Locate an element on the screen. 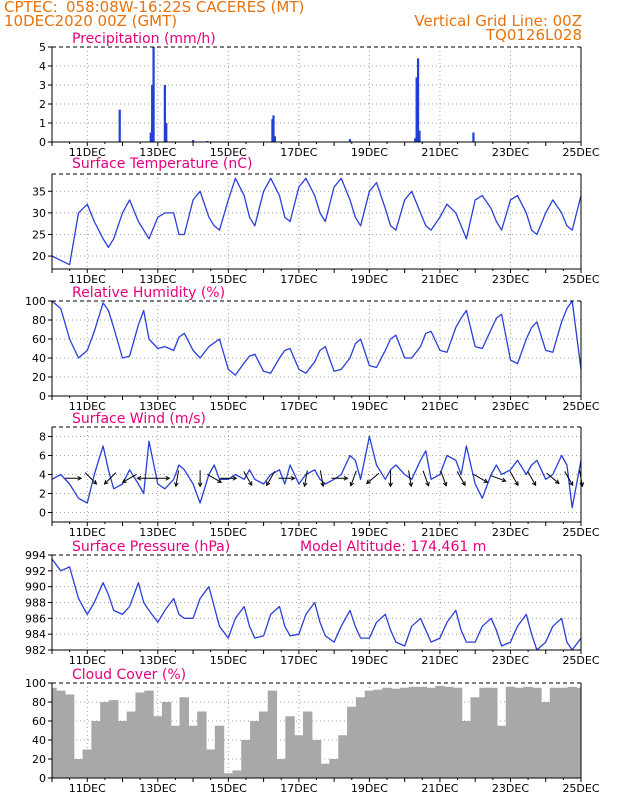  y-tick-label: 992 is located at coordinates (35, 571).